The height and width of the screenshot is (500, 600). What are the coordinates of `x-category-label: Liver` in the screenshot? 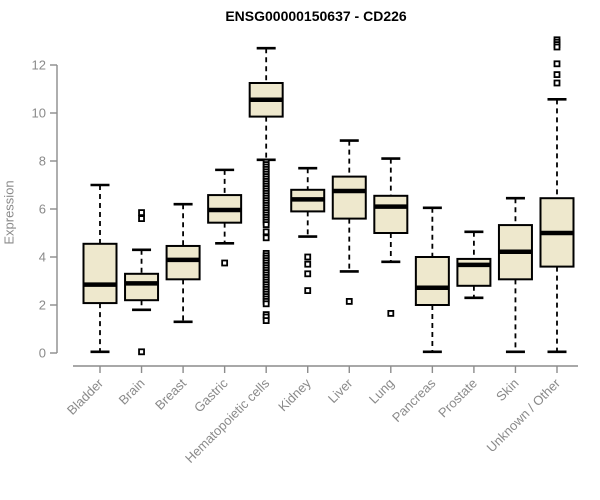 It's located at (340, 390).